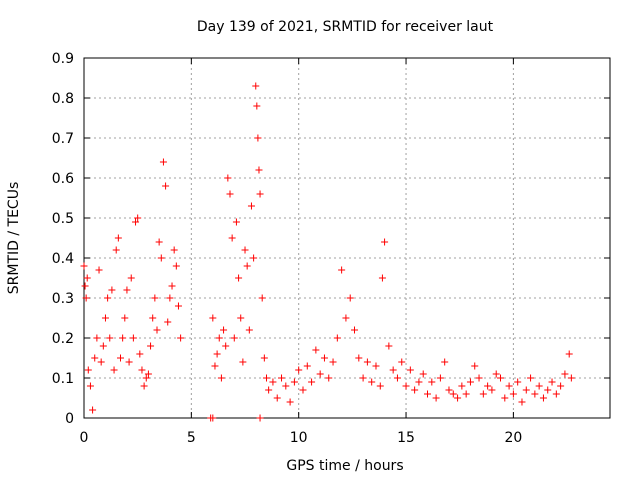  I want to click on x-axis-label: GPS time / hours, so click(344, 466).